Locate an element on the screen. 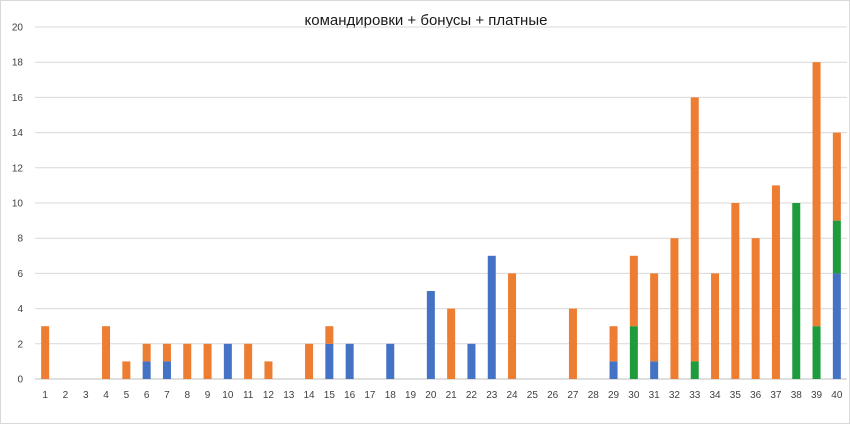 The height and width of the screenshot is (424, 850). x-tick-label: 18 is located at coordinates (391, 395).